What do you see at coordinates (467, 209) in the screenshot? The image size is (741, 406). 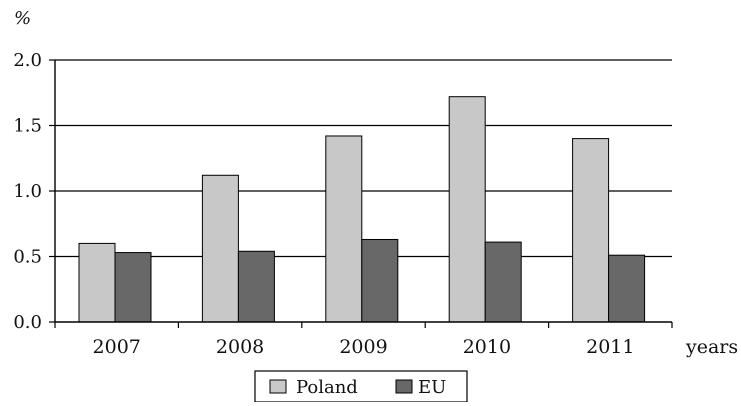 I see `bar-poland-2010` at bounding box center [467, 209].